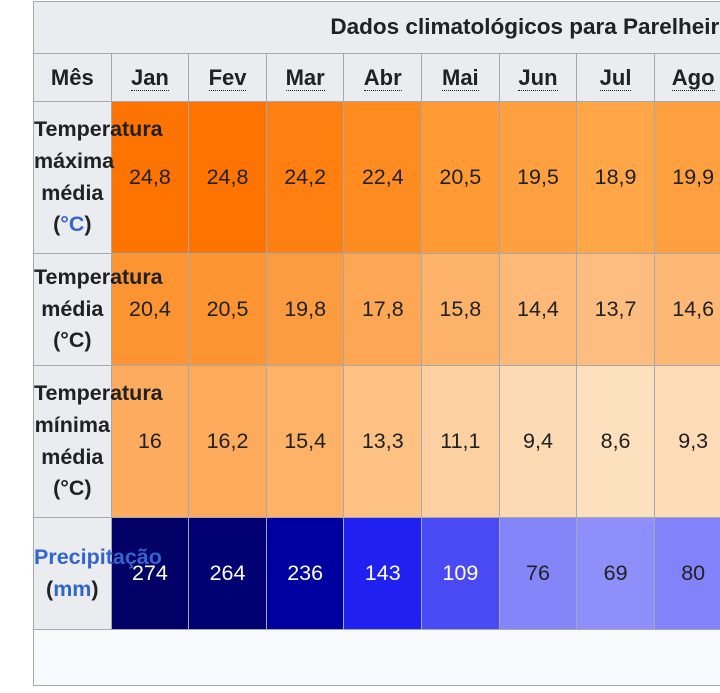  I want to click on month-header-jan: Jan, so click(150, 77).